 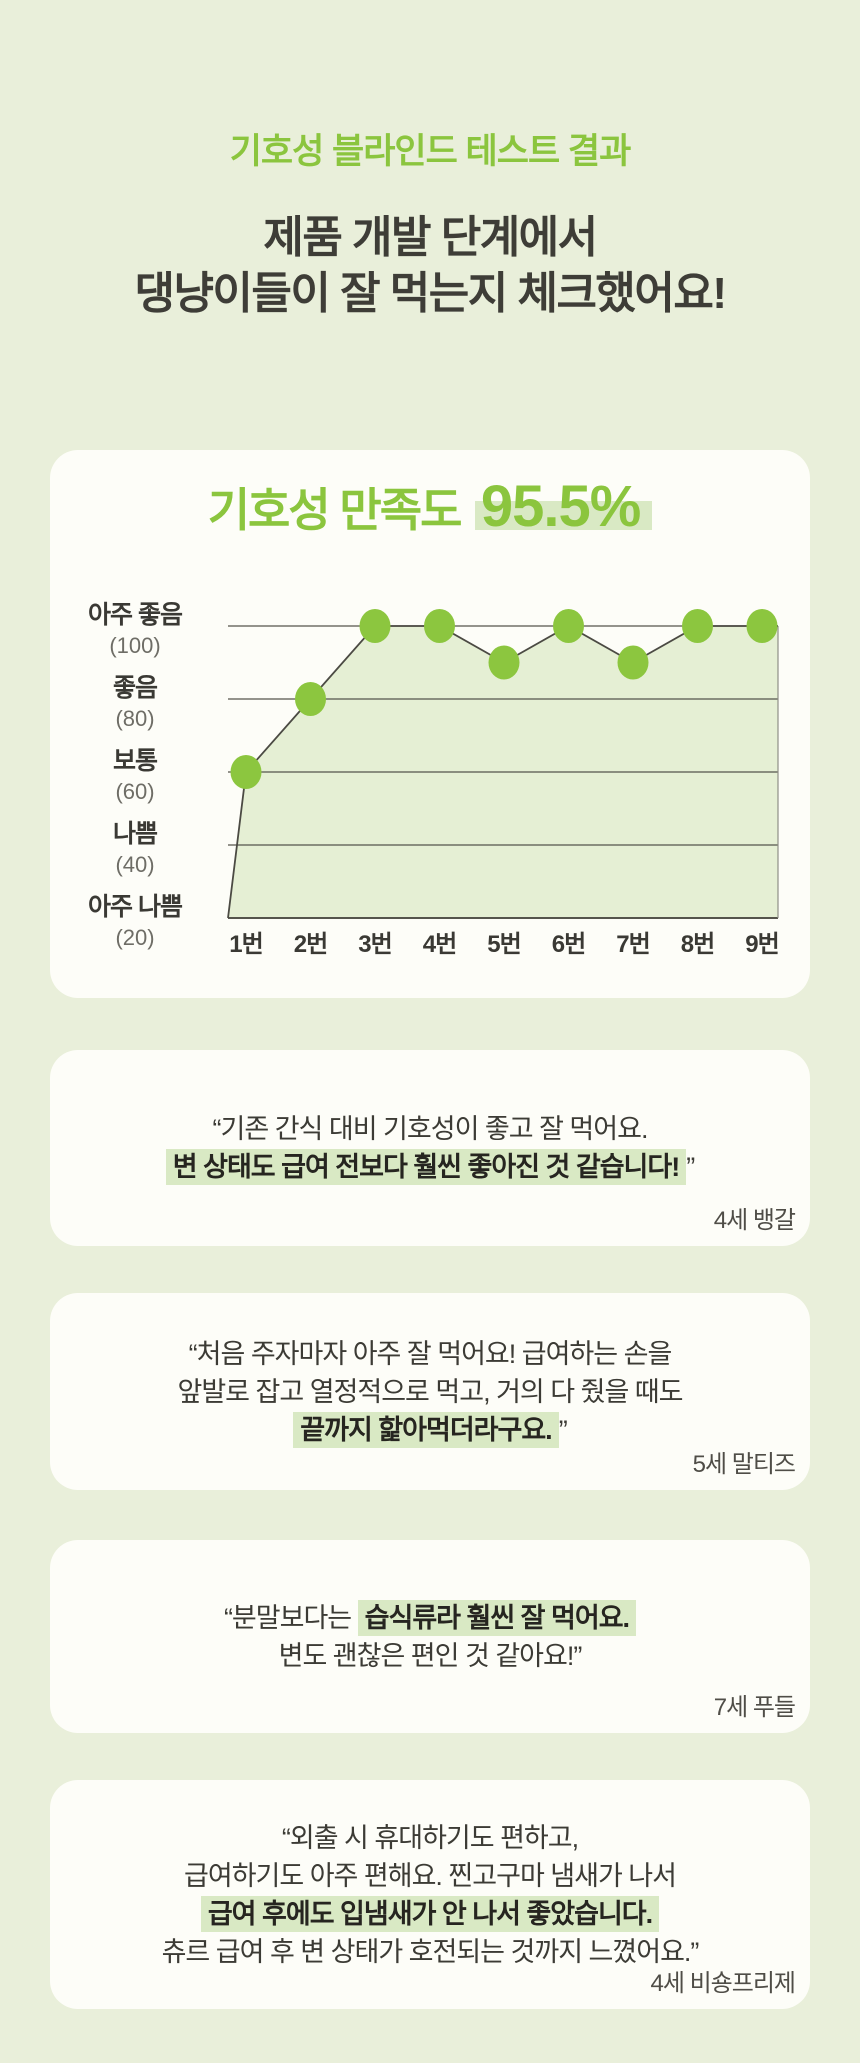 I want to click on section-title: 제품 개발 단계에서 댕냥이들이 잘 먹는지 체크했어요!, so click(x=430, y=266).